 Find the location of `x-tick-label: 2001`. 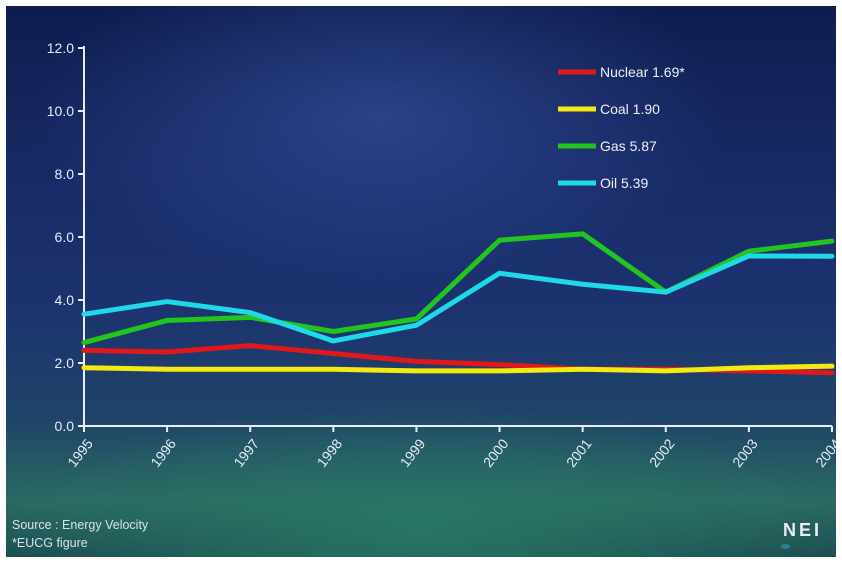

x-tick-label: 2001 is located at coordinates (579, 453).